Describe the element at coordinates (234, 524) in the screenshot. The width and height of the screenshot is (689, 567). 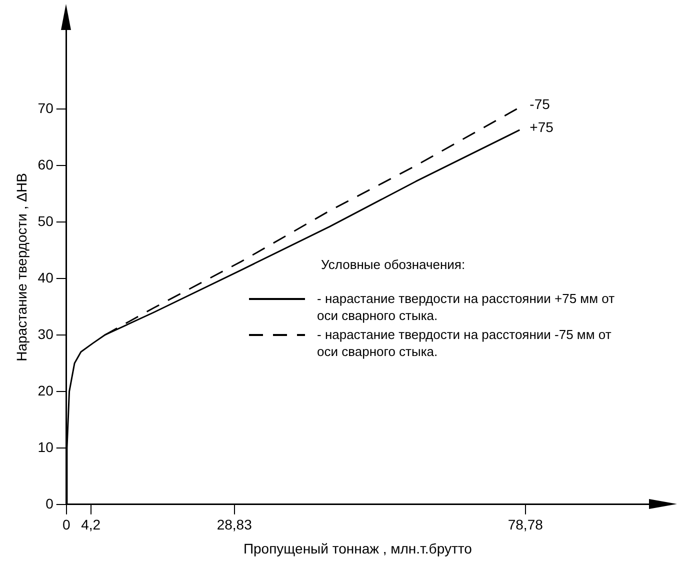
I see `x-tick-label: 28,83` at that location.